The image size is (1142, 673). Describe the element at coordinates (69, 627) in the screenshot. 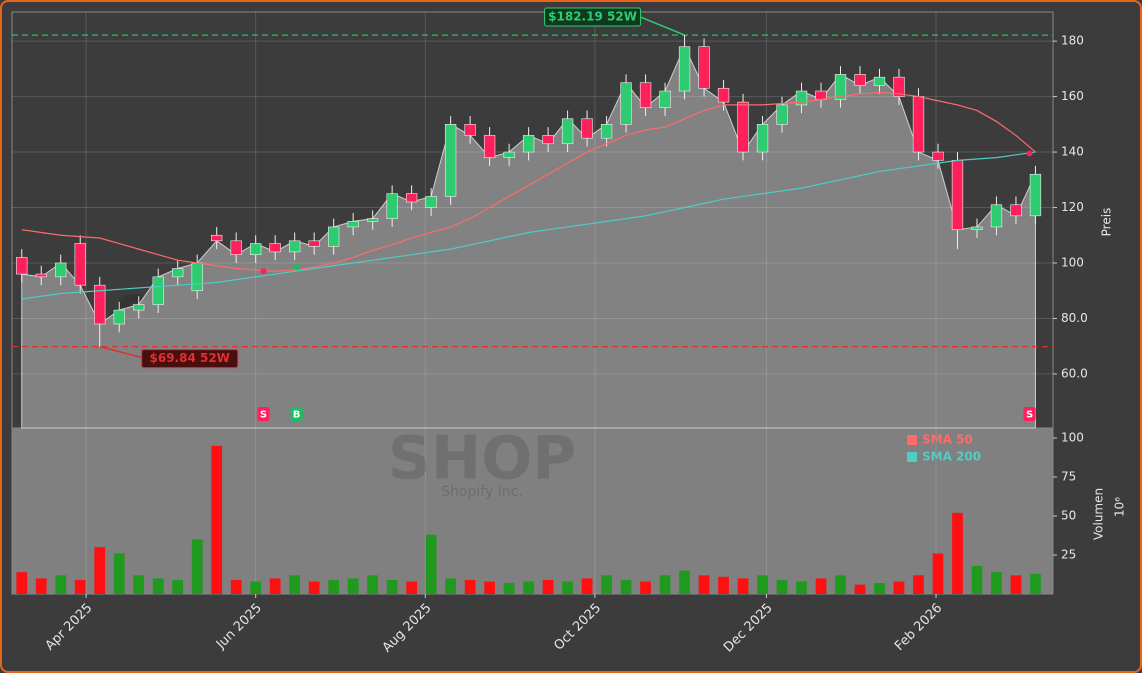

I see `x-tick-label: Apr 2025` at that location.